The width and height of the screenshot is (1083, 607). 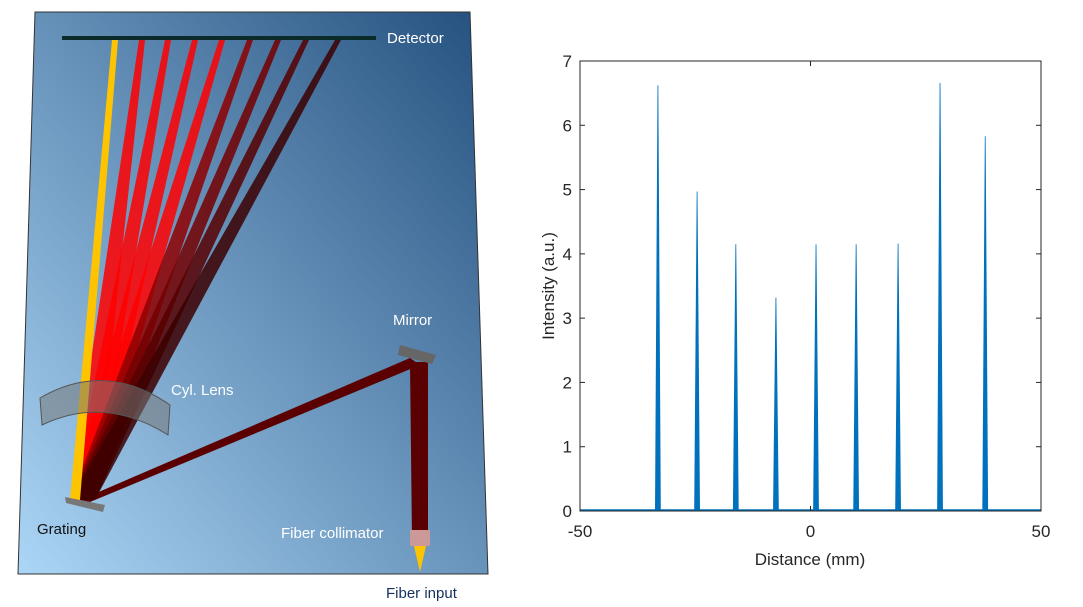 What do you see at coordinates (567, 125) in the screenshot?
I see `y-tick-label: 6` at bounding box center [567, 125].